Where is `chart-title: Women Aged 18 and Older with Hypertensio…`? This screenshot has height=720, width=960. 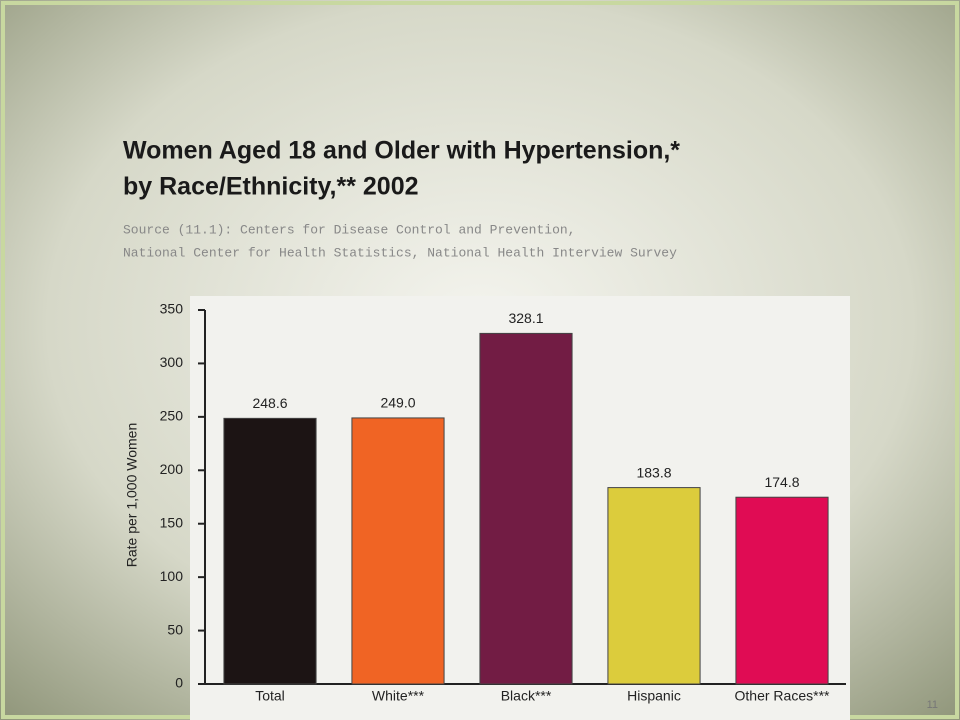
chart-title: Women Aged 18 and Older with Hypertensio… is located at coordinates (401, 151).